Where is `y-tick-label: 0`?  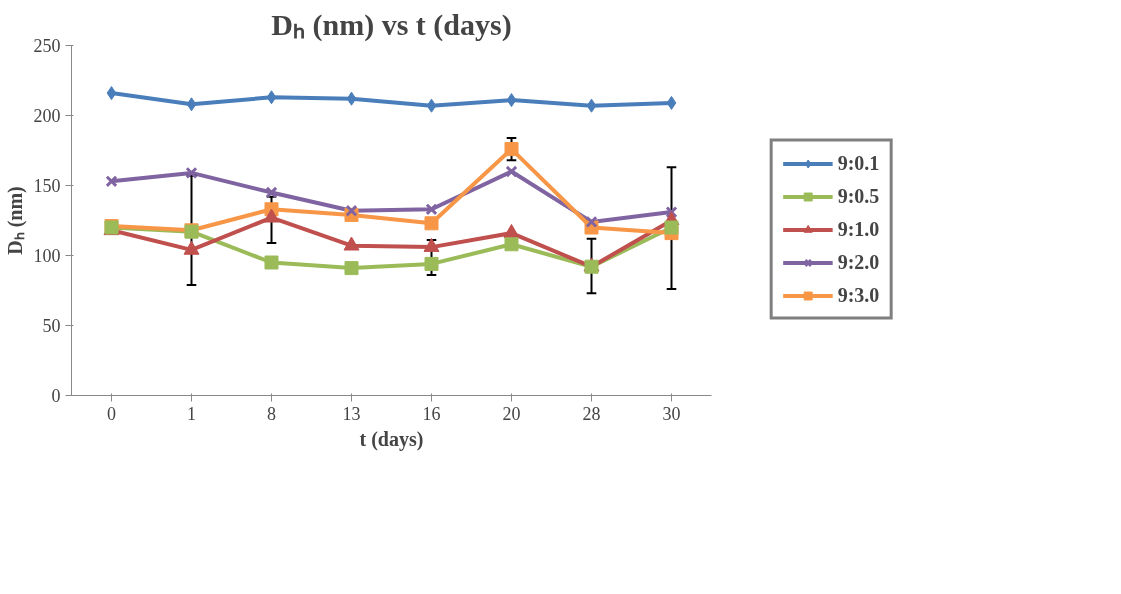 y-tick-label: 0 is located at coordinates (56, 396).